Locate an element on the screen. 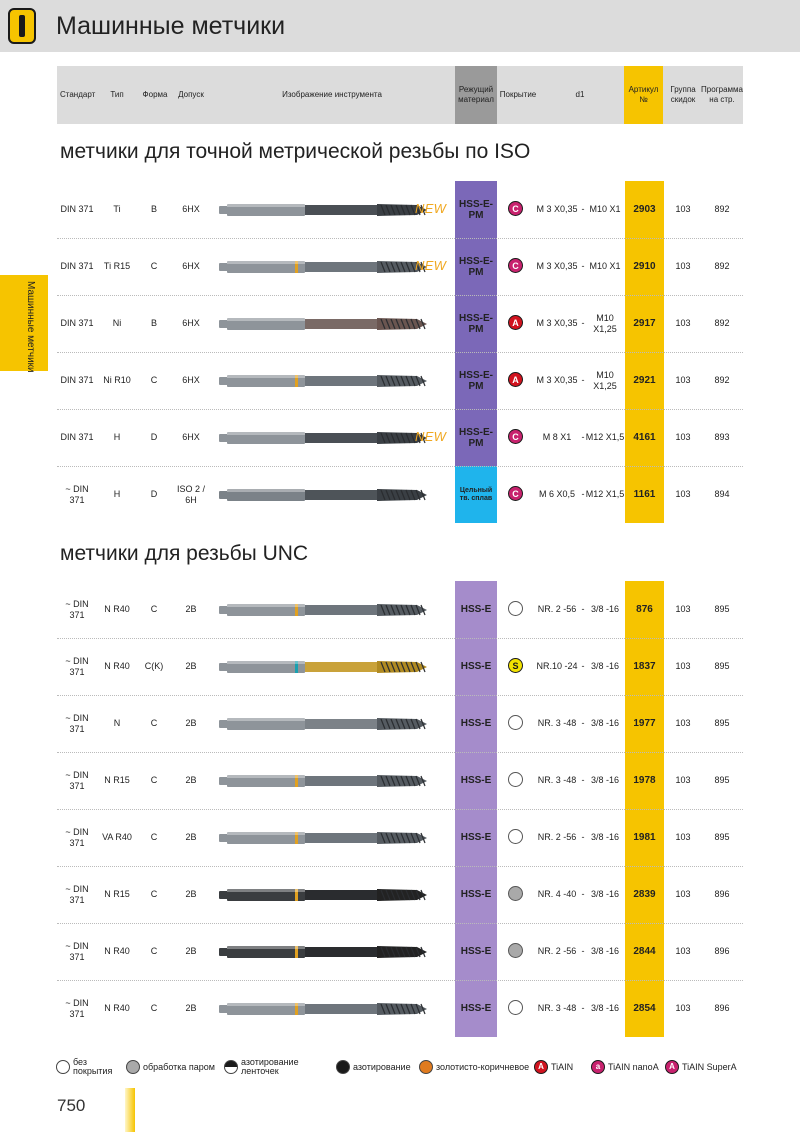  cell-program-page: 893 is located at coordinates (722, 437).